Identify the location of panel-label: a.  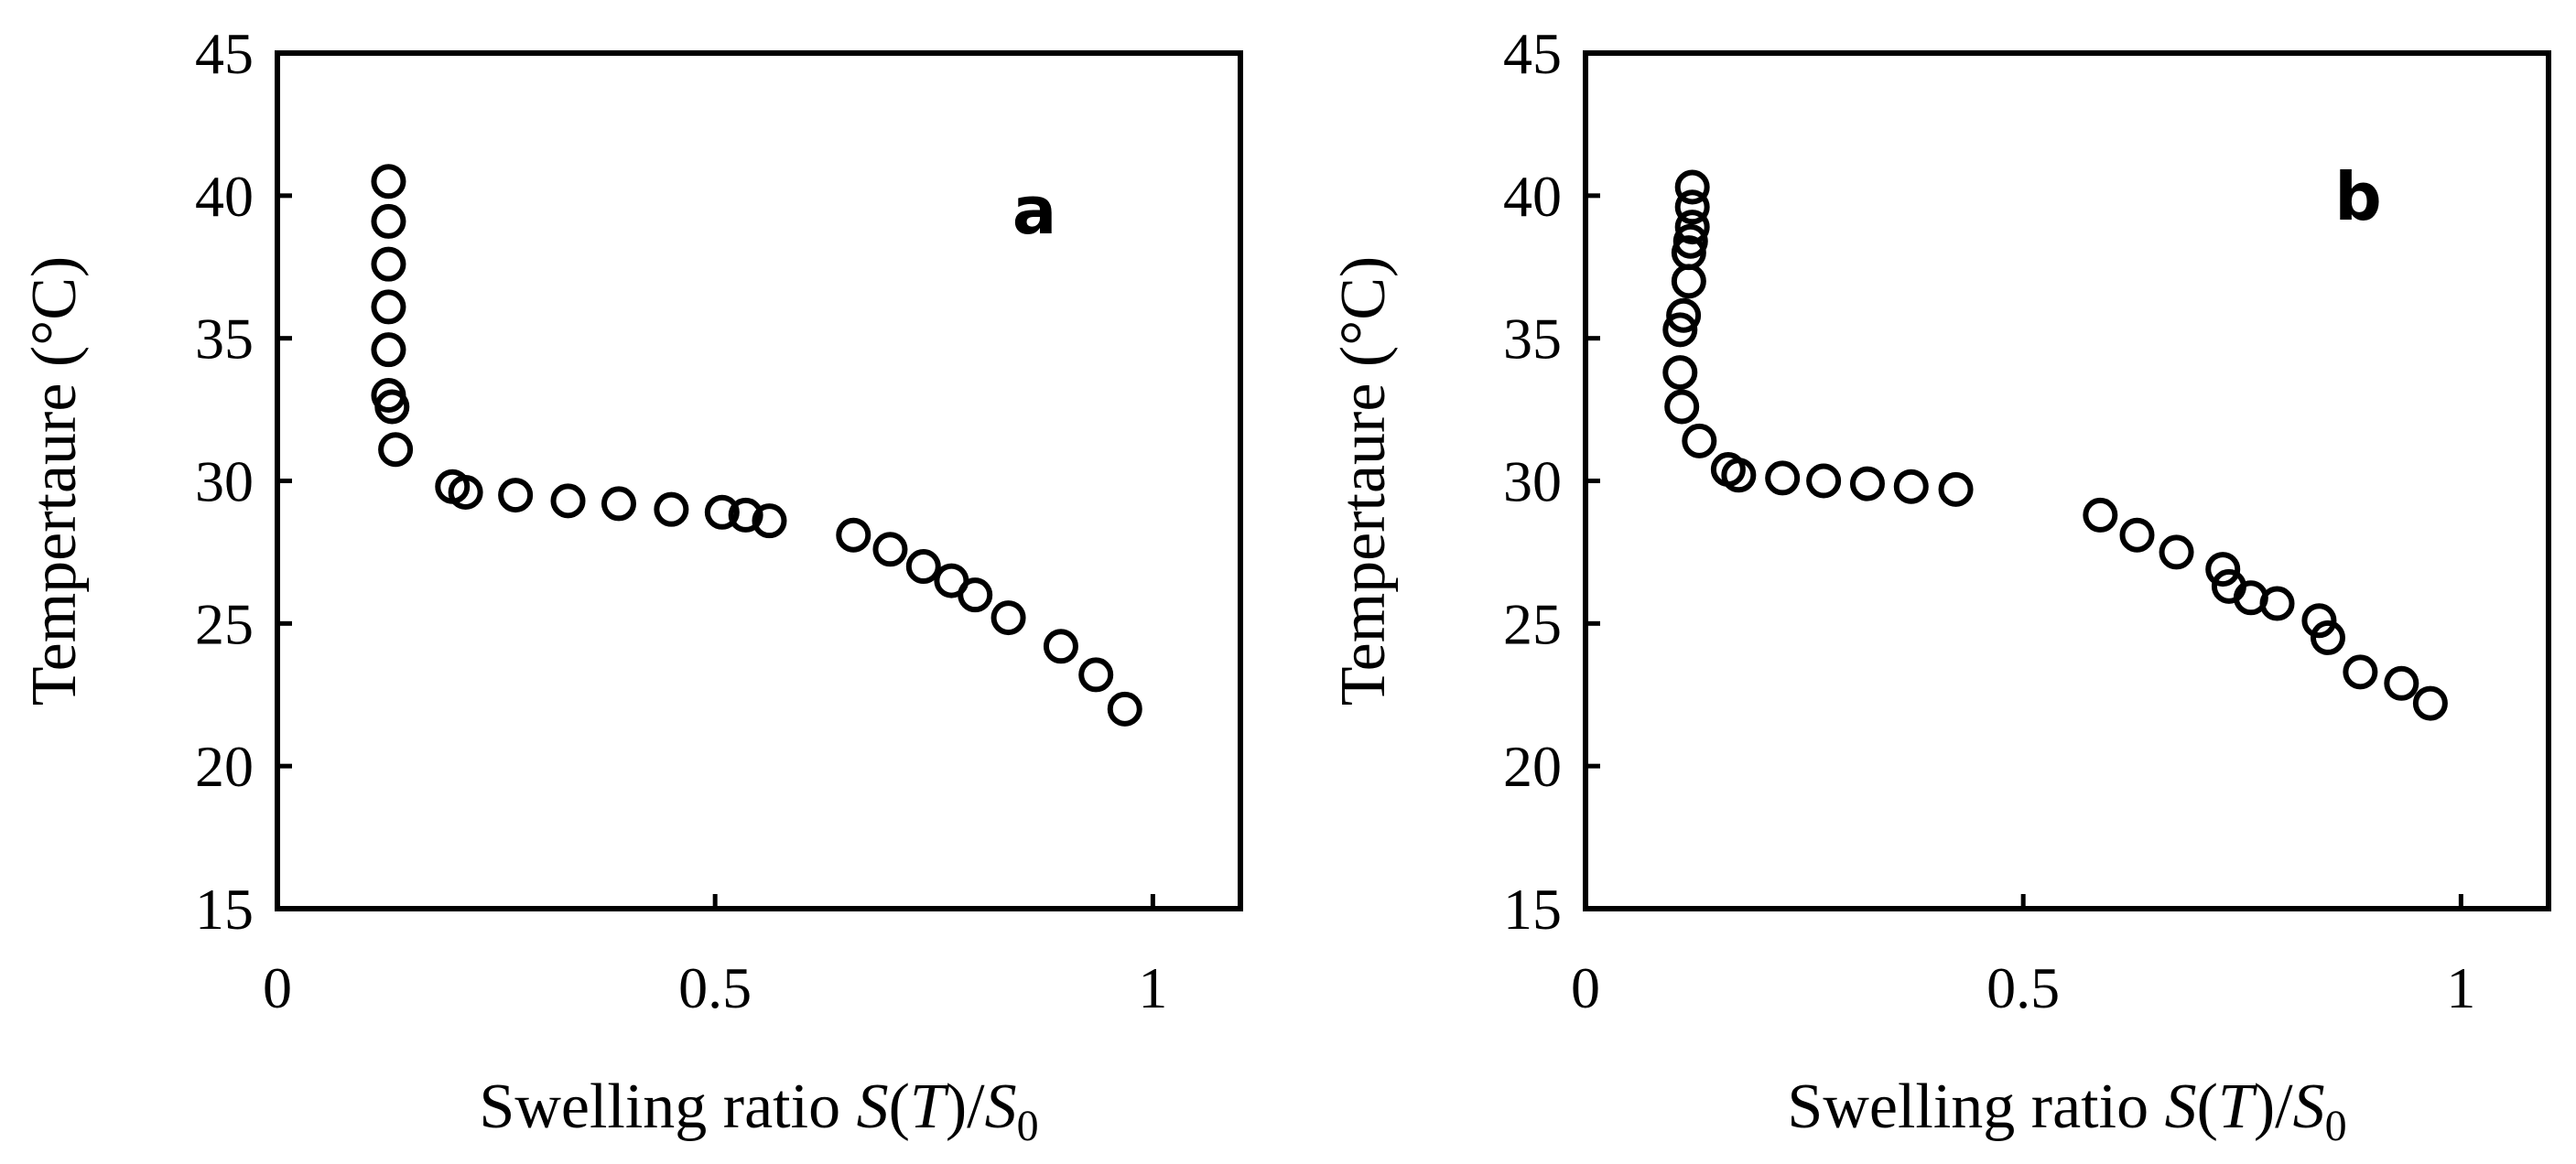
(1035, 210).